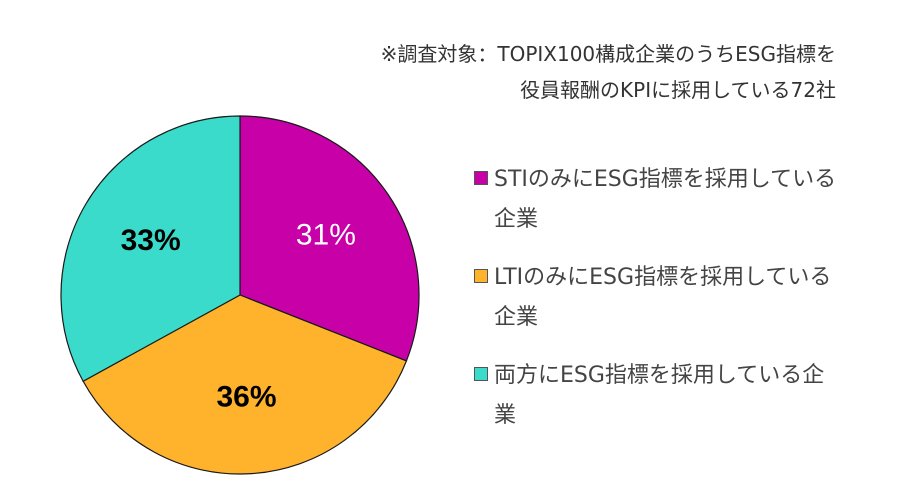  I want to click on legend-item-lti: LTIのみにESG指標を採用している企業, so click(664, 298).